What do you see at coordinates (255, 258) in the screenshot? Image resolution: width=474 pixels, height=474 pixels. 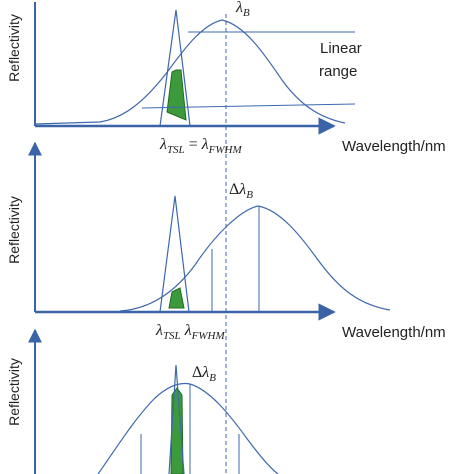 I see `panel-2-bragg-curve` at bounding box center [255, 258].